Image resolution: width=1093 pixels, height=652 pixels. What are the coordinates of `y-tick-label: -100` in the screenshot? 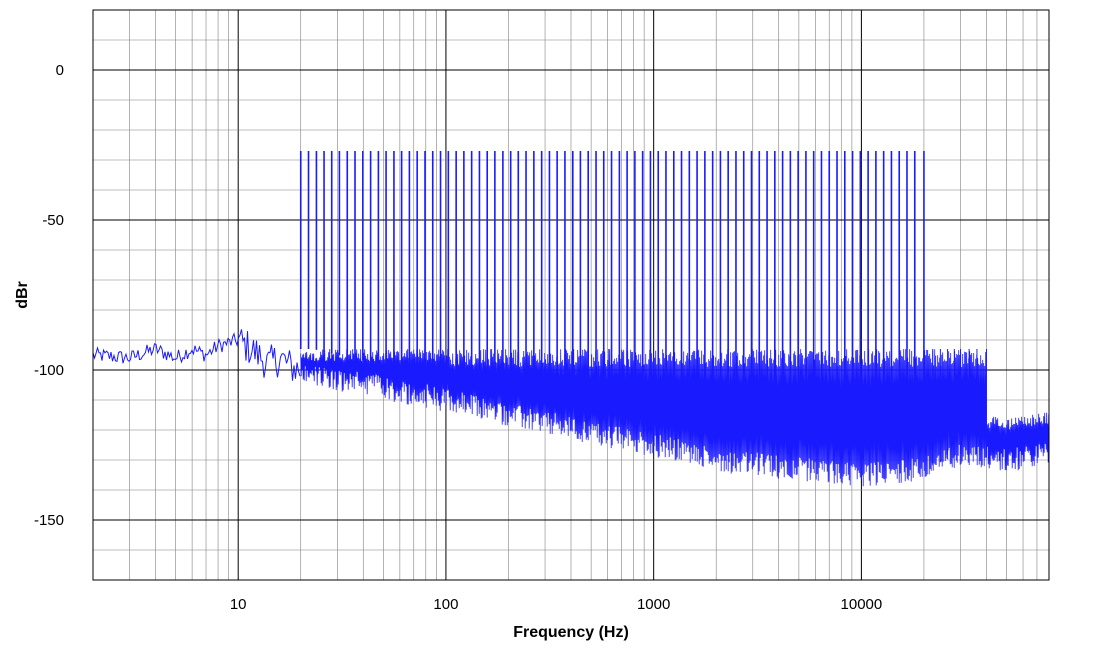 It's located at (49, 370).